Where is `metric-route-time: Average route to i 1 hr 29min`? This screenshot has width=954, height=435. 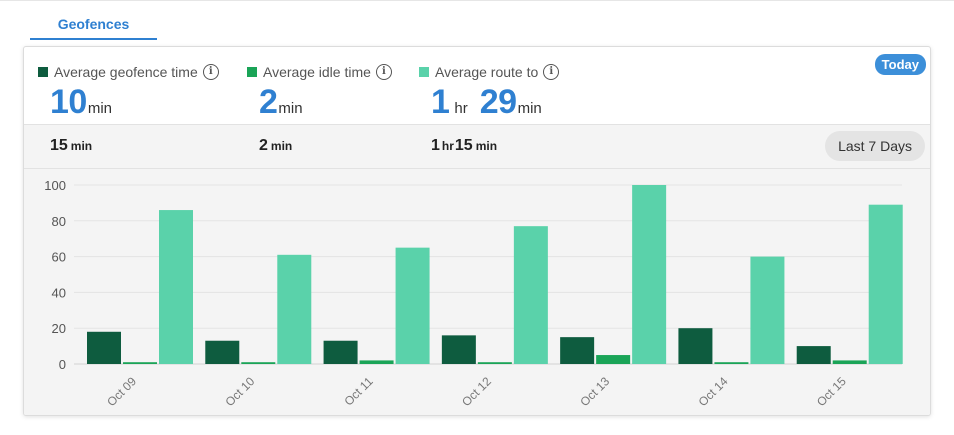
metric-route-time: Average route to i 1 hr 29min is located at coordinates (489, 92).